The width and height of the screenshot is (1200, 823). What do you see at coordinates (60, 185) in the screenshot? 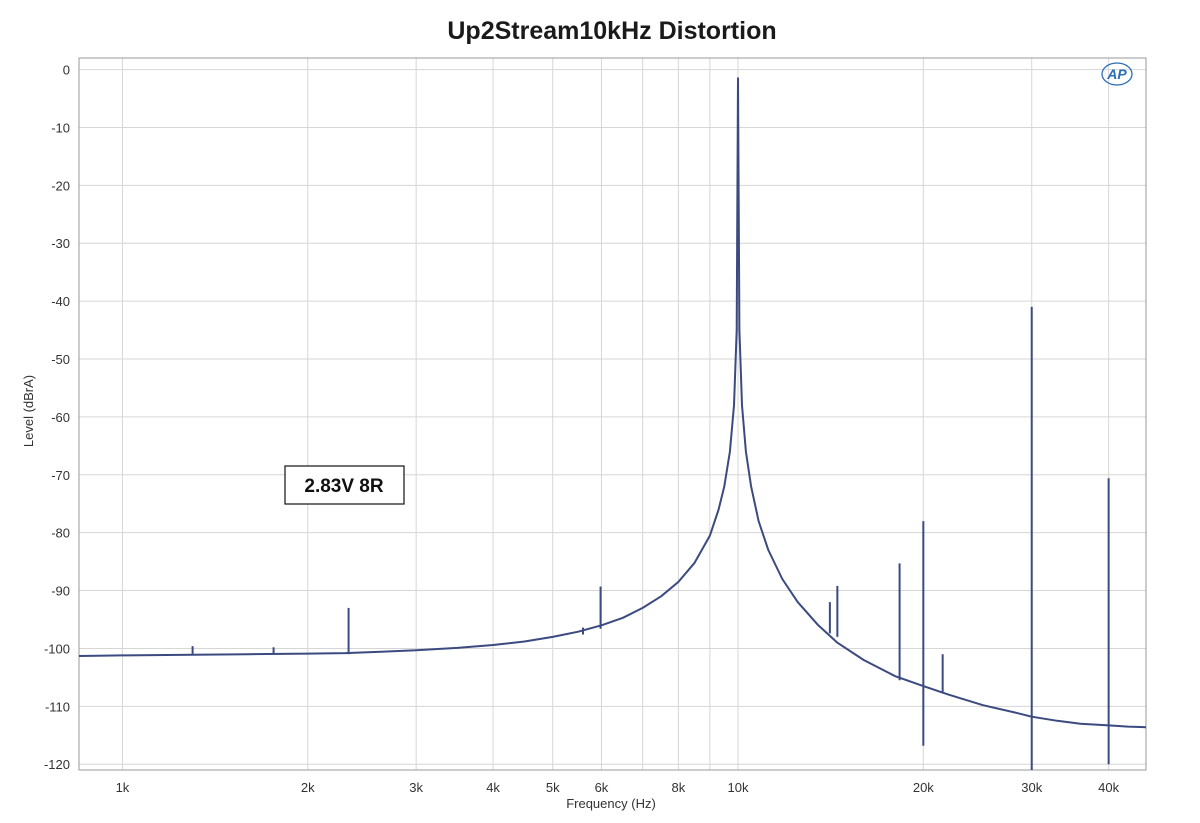
I see `y-tick-label: -20` at bounding box center [60, 185].